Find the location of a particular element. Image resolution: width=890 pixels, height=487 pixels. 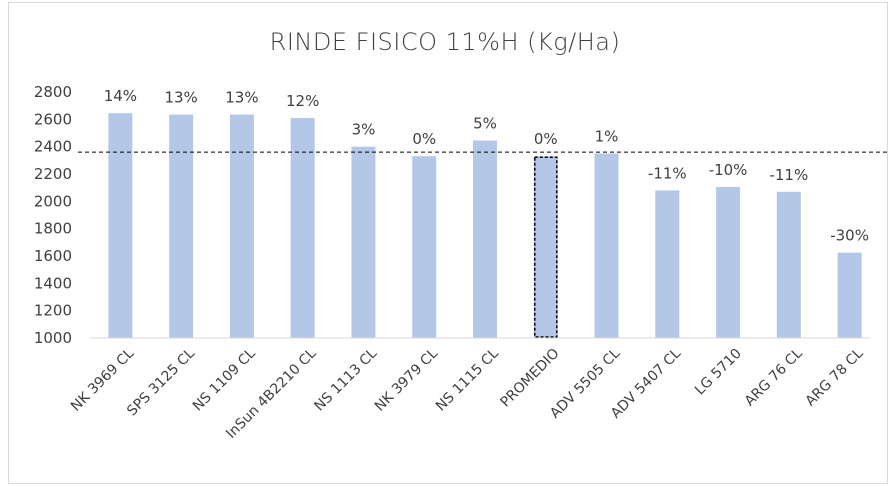

category-label: ARG 78 CL is located at coordinates (834, 377).